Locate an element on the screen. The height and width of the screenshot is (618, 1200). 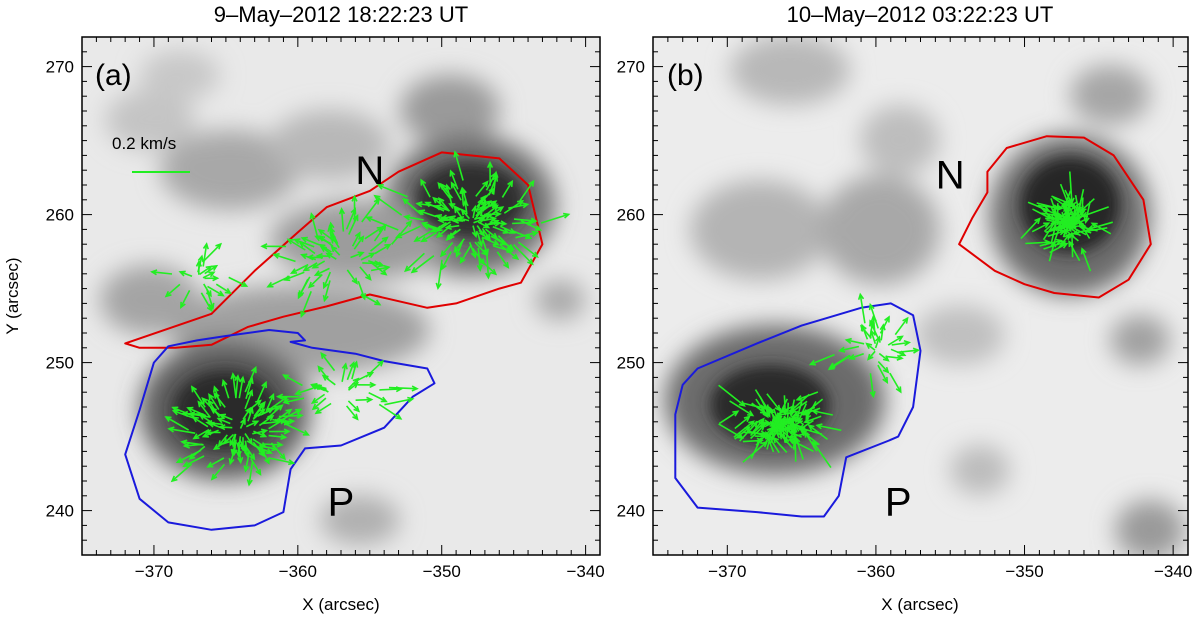
panel-b-label: (b) is located at coordinates (685, 75).